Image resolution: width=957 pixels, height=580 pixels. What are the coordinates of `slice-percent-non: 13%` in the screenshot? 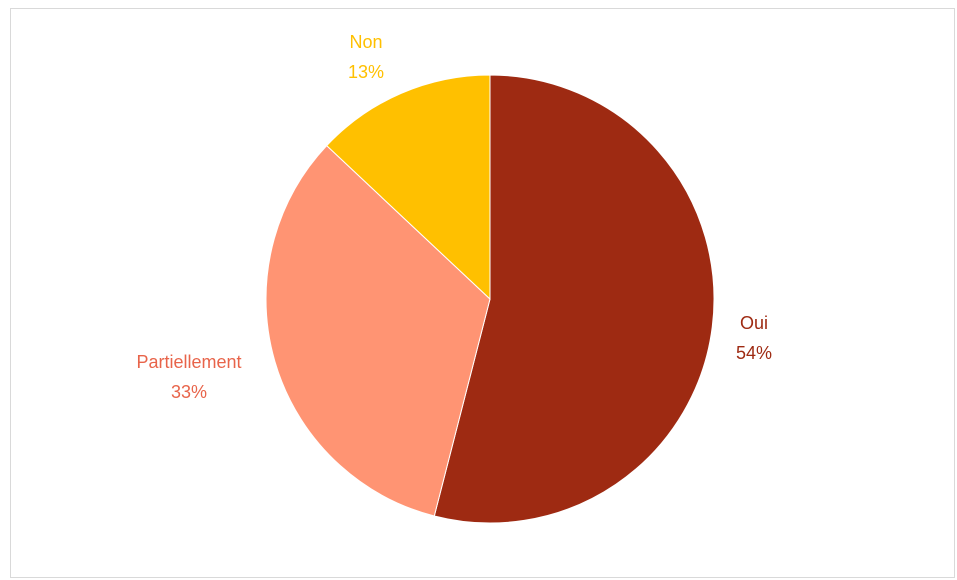 It's located at (366, 72).